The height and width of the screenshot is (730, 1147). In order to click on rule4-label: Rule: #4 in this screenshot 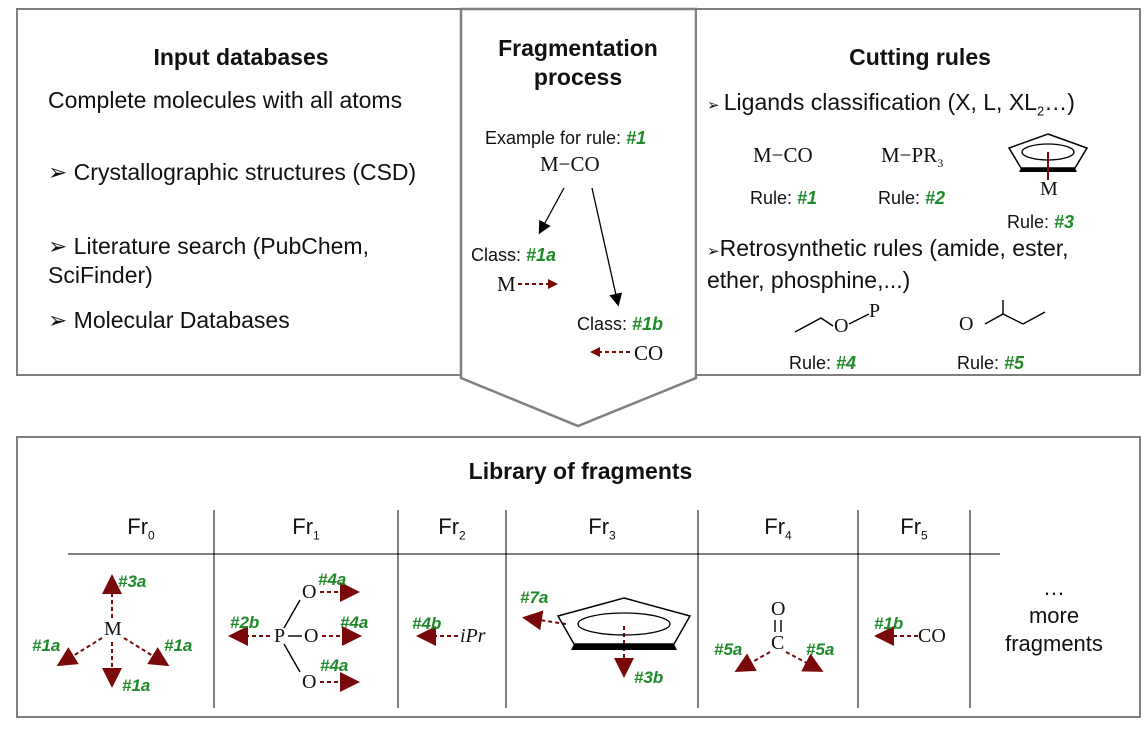, I will do `click(823, 363)`.